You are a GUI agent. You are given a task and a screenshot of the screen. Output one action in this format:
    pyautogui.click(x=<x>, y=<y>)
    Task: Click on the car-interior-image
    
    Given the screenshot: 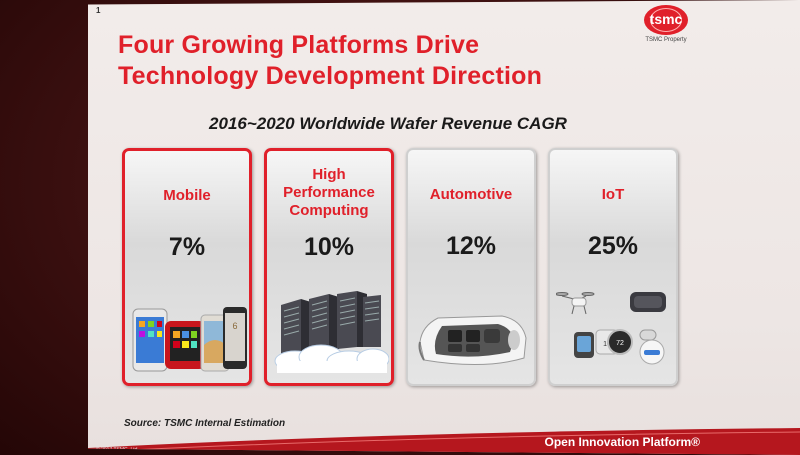 What is the action you would take?
    pyautogui.click(x=472, y=340)
    